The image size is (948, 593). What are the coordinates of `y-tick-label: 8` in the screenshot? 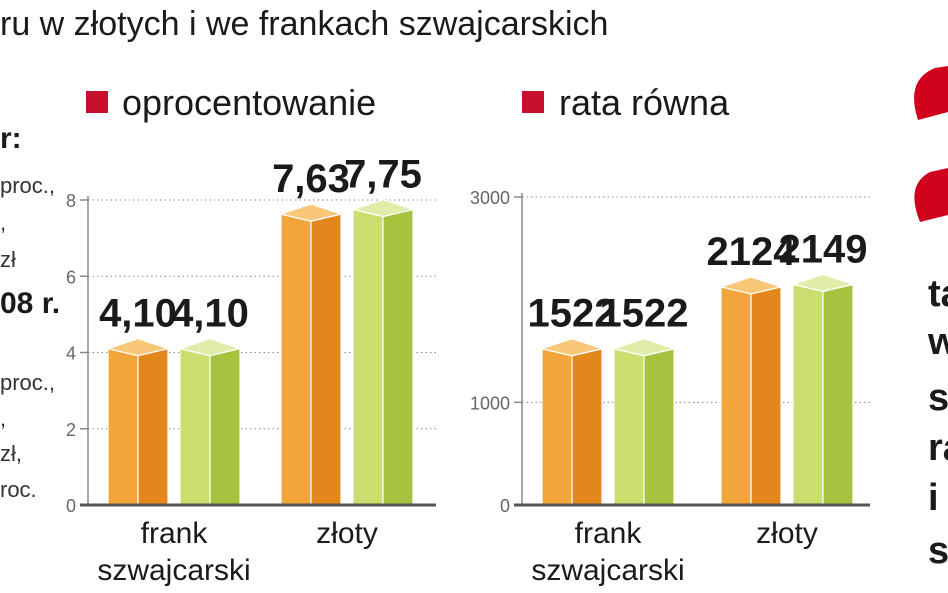 It's located at (71, 201).